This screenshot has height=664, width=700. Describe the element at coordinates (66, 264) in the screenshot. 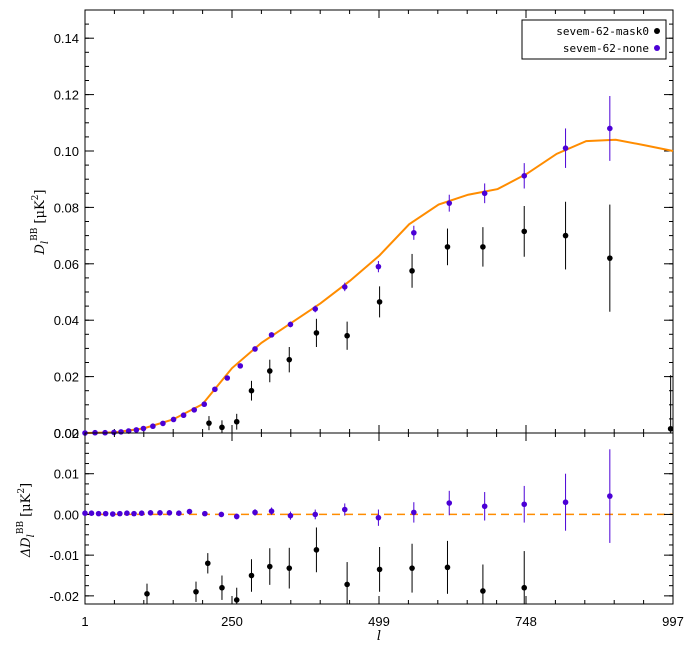

I see `top-y-tick-label-3: 0.06` at that location.